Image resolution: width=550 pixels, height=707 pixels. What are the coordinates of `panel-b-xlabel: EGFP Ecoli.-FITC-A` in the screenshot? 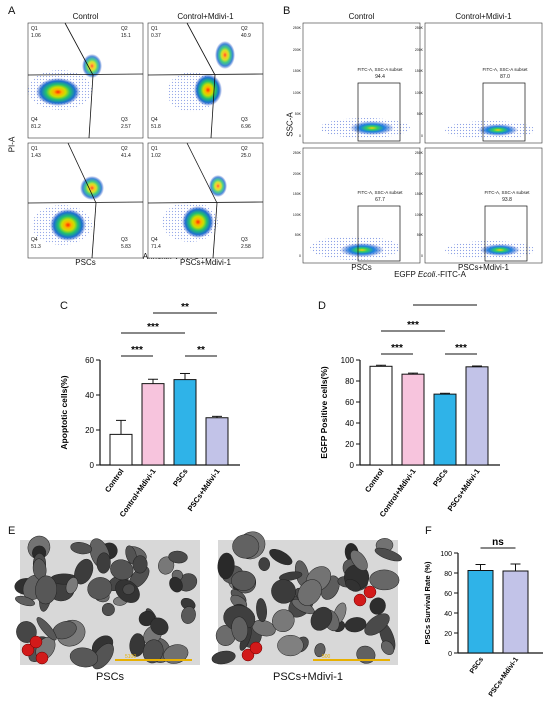 It's located at (430, 274).